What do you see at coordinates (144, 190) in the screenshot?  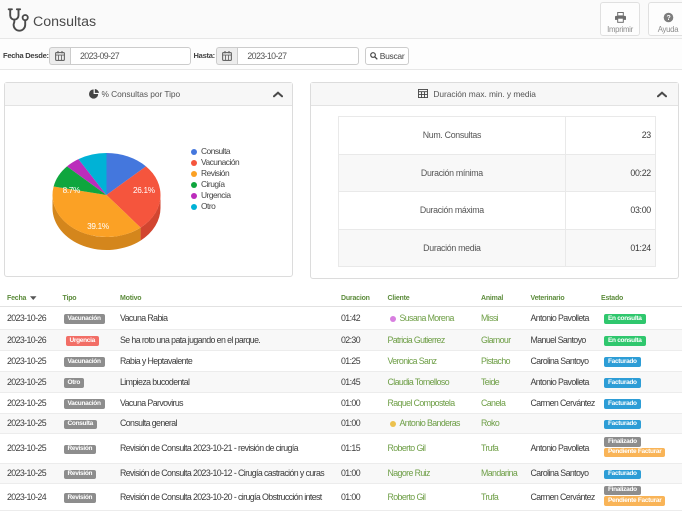 I see `svg-text: 26.1%` at bounding box center [144, 190].